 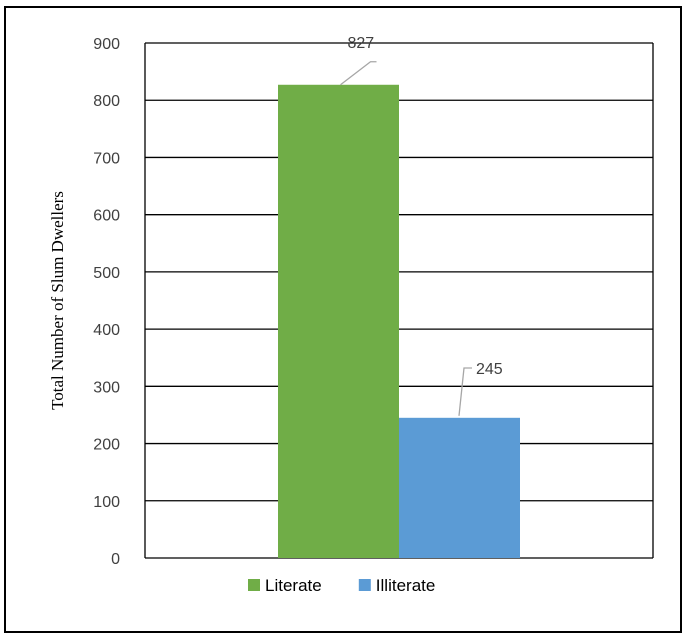 What do you see at coordinates (115, 559) in the screenshot?
I see `y-tick-label: 0` at bounding box center [115, 559].